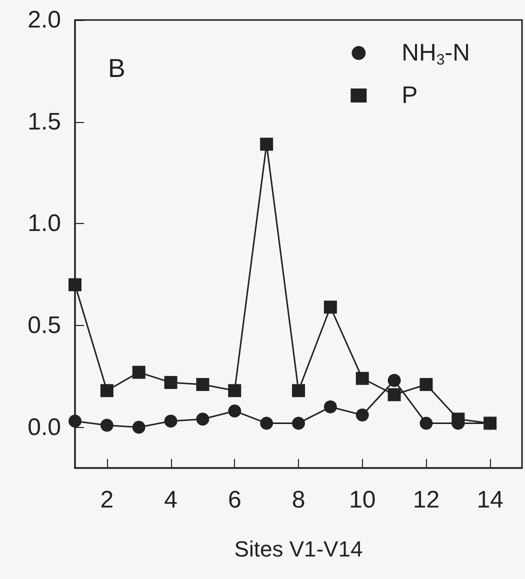  What do you see at coordinates (44, 224) in the screenshot?
I see `y-tick-label: 1.0` at bounding box center [44, 224].